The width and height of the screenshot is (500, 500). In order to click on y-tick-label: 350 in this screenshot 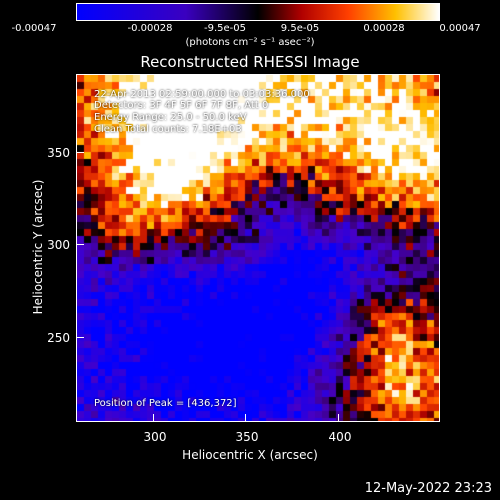, I will do `click(58, 153)`.